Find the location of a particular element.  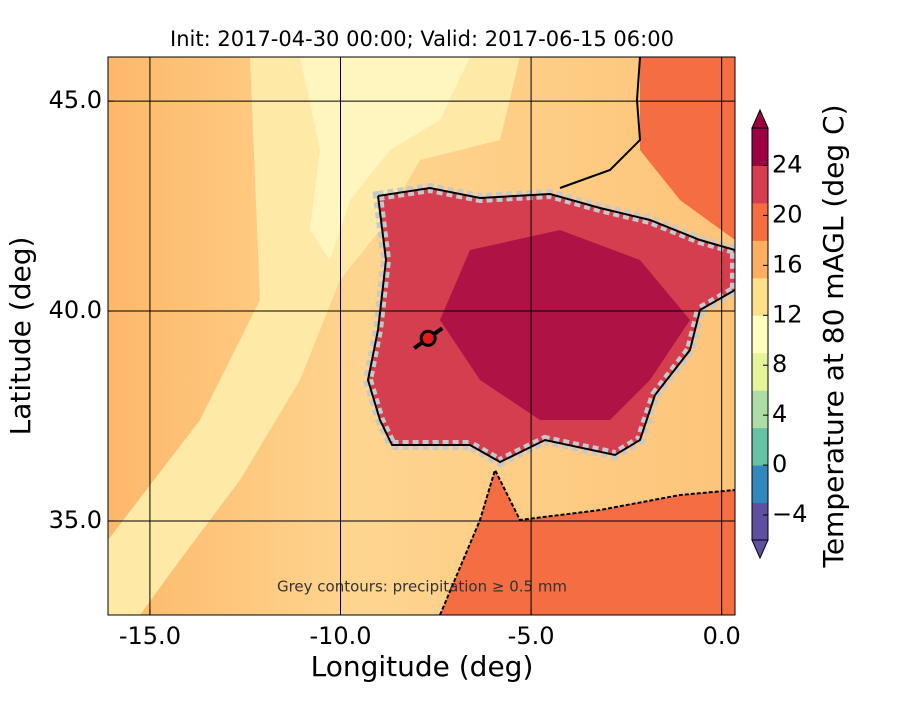

hot-core is located at coordinates (565, 325).